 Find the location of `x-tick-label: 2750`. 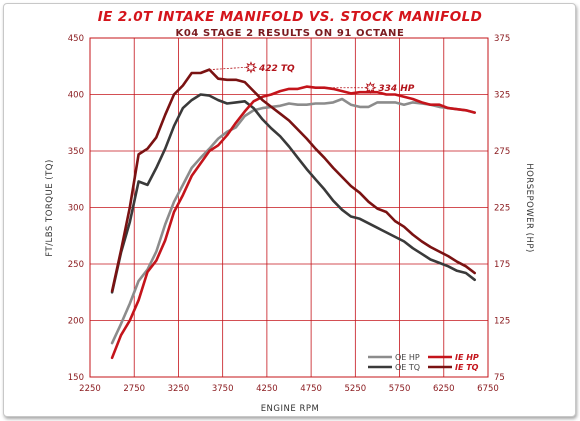

x-tick-label: 2750 is located at coordinates (134, 389).